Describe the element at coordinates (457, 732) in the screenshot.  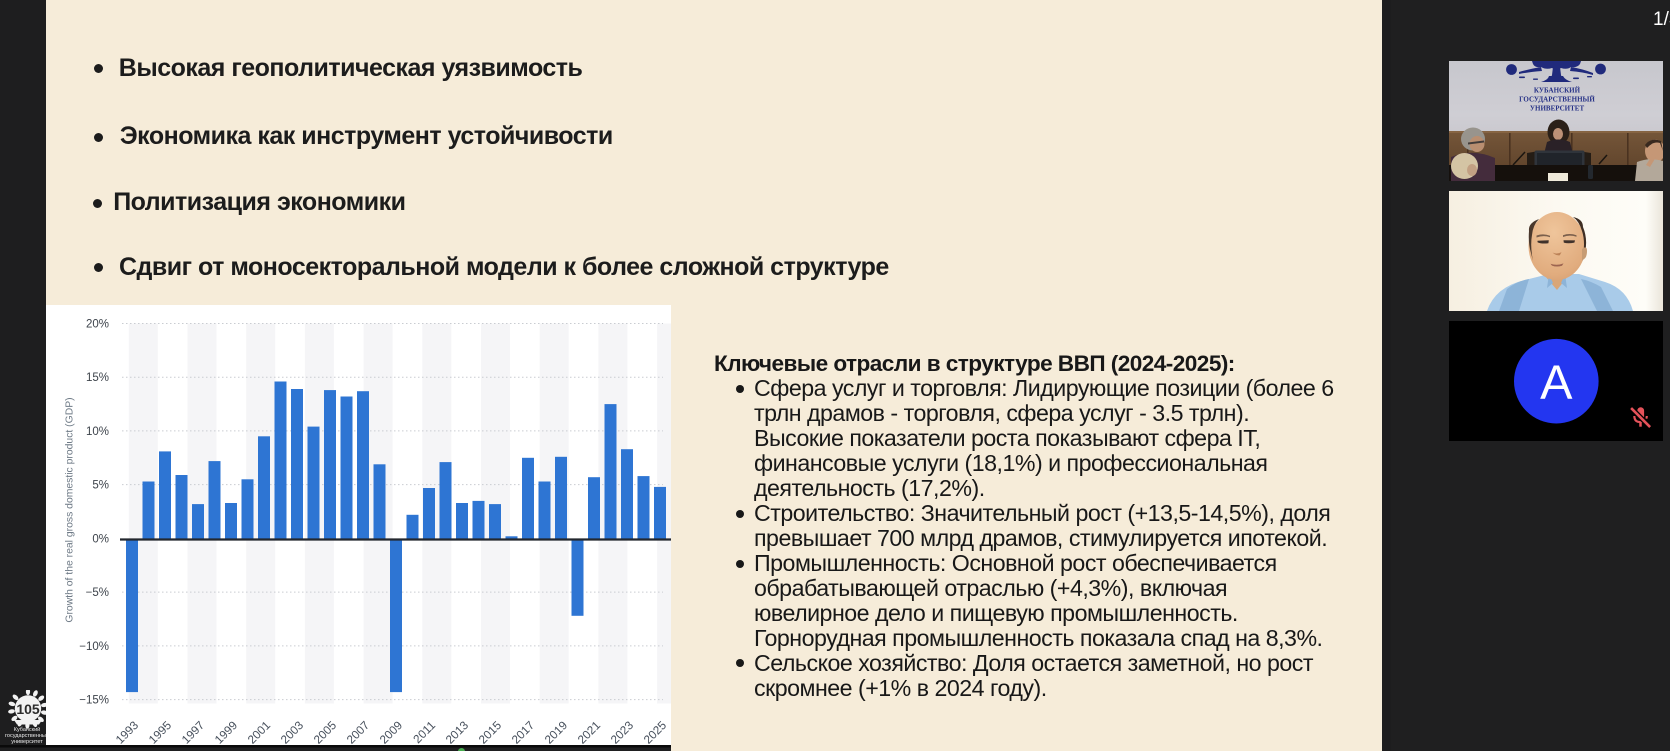
I see `svg-text: 2013` at that location.